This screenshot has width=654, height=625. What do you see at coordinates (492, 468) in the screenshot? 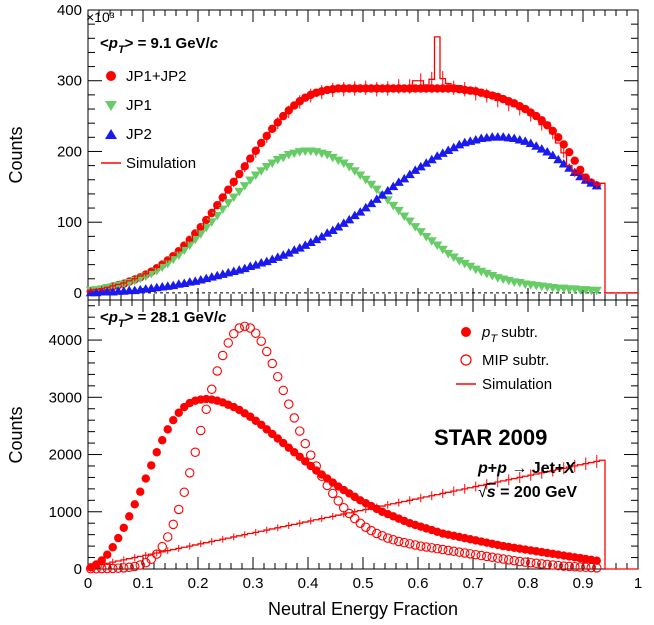
I see `reaction-plus: +` at bounding box center [492, 468].